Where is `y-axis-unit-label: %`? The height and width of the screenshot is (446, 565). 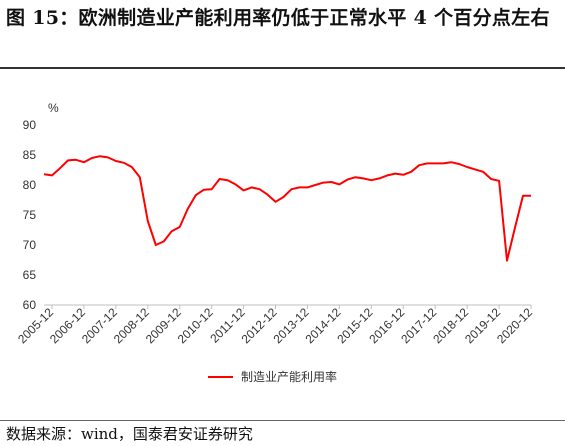
y-axis-unit-label: % is located at coordinates (53, 108).